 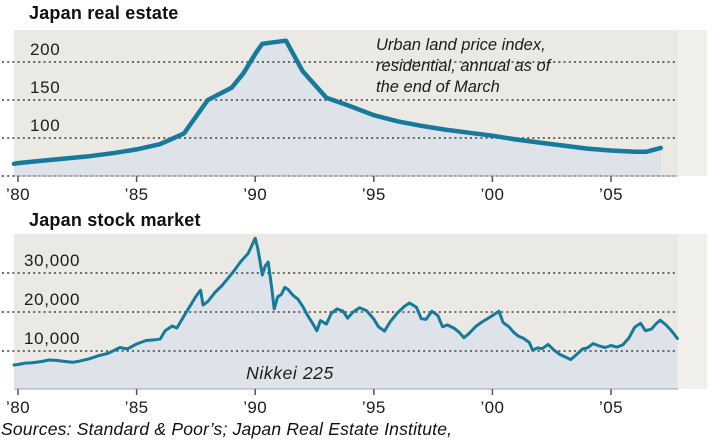 I want to click on chart-title-real-estate: Japan real estate, so click(x=104, y=13).